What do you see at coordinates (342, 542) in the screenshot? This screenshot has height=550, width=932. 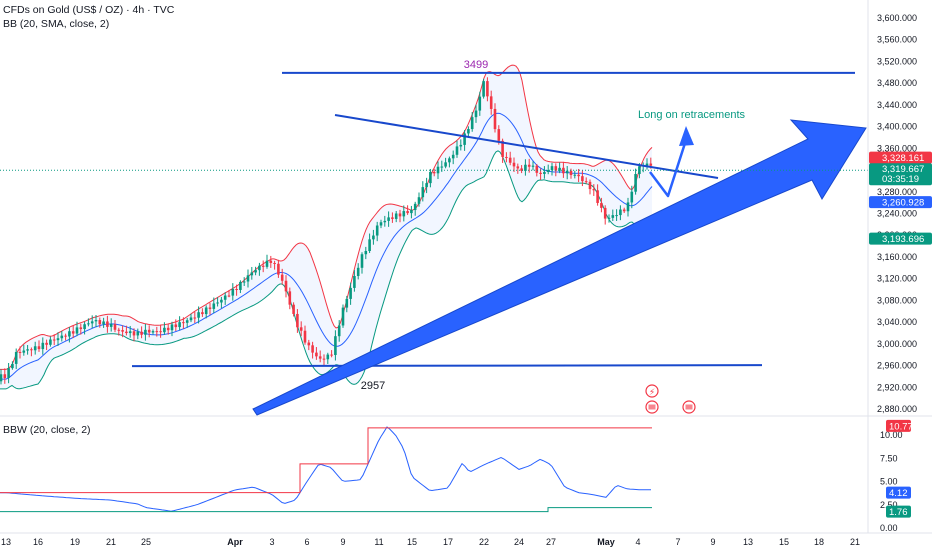 I see `time-tick-label: 9` at bounding box center [342, 542].